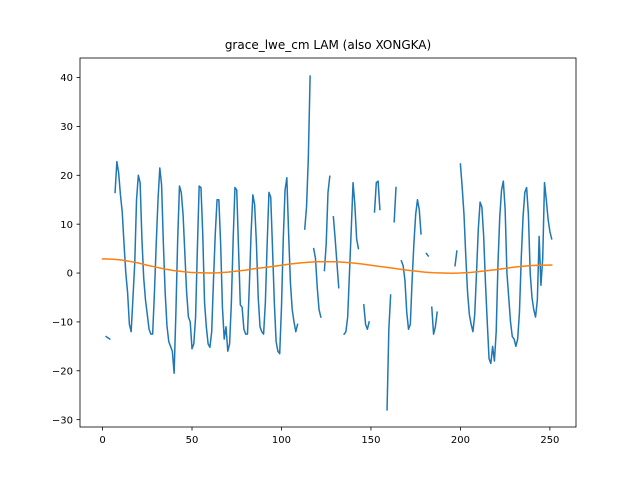  What do you see at coordinates (70, 274) in the screenshot?
I see `y-tick-label: 0` at bounding box center [70, 274].